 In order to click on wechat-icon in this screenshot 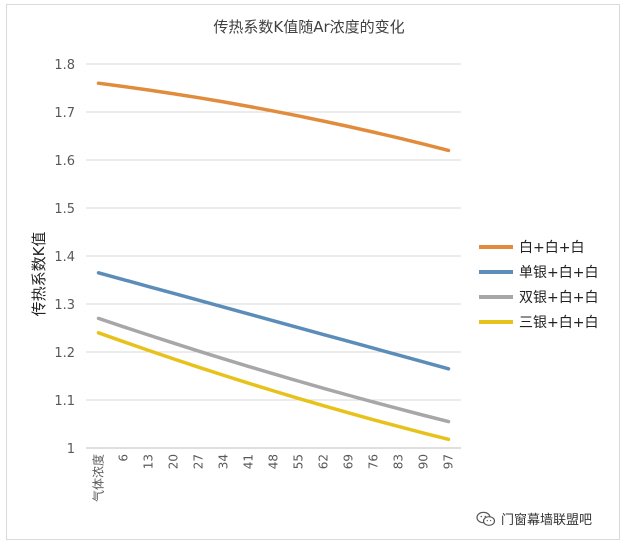, I will do `click(486, 518)`.